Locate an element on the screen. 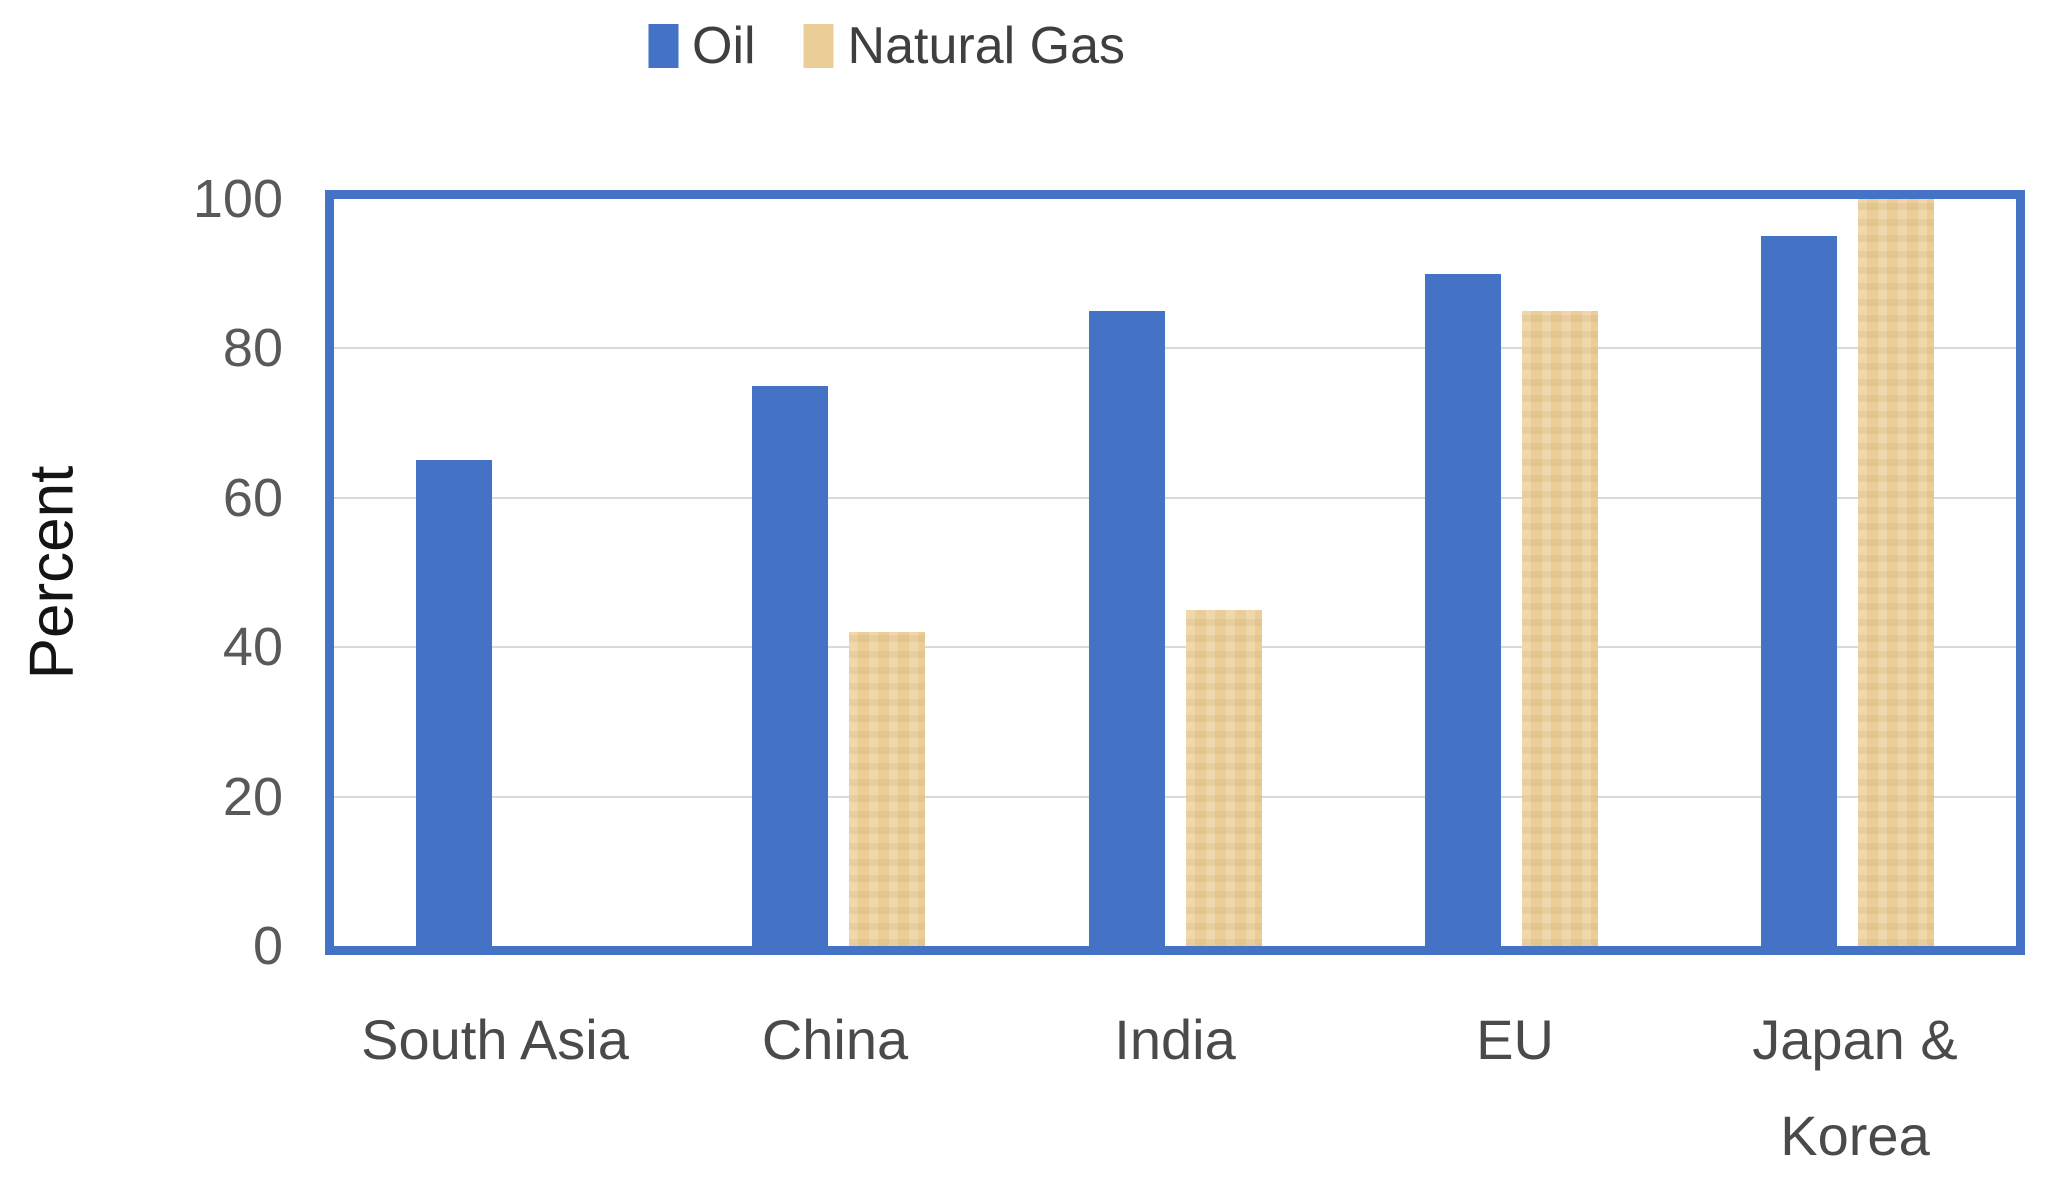  bar-oil-south-asia is located at coordinates (453, 703).